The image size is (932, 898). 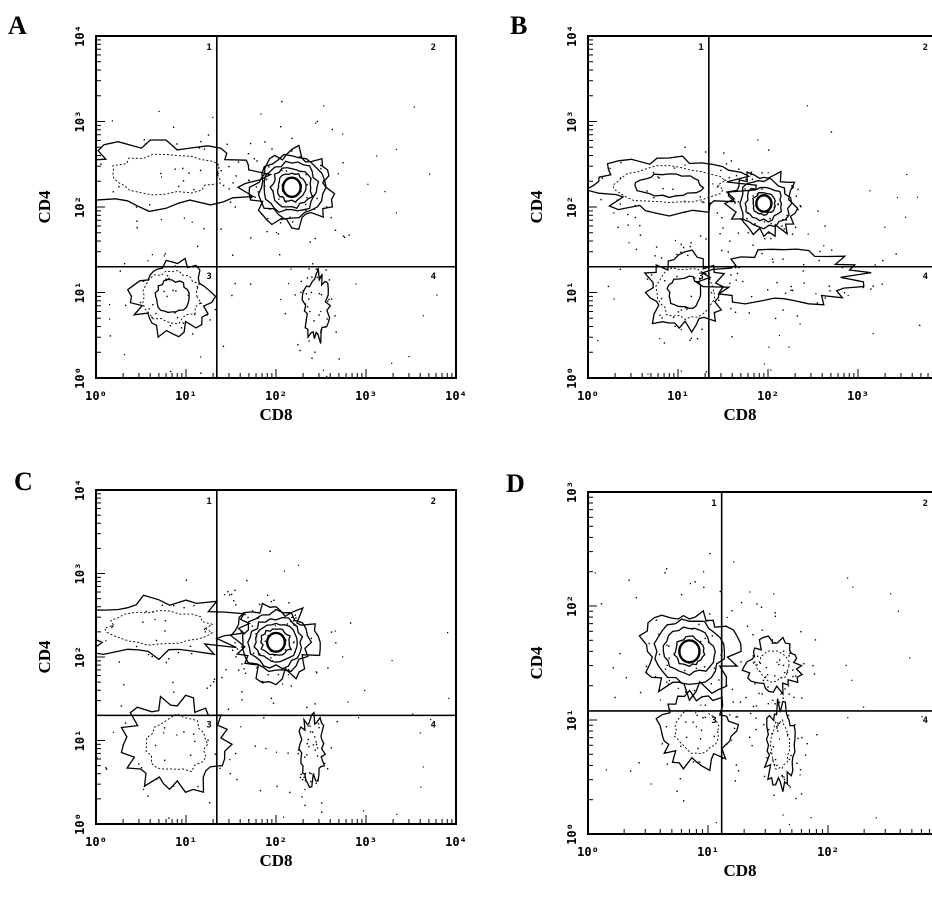 What do you see at coordinates (456, 842) in the screenshot?
I see `x-tick-label: 10⁴` at bounding box center [456, 842].